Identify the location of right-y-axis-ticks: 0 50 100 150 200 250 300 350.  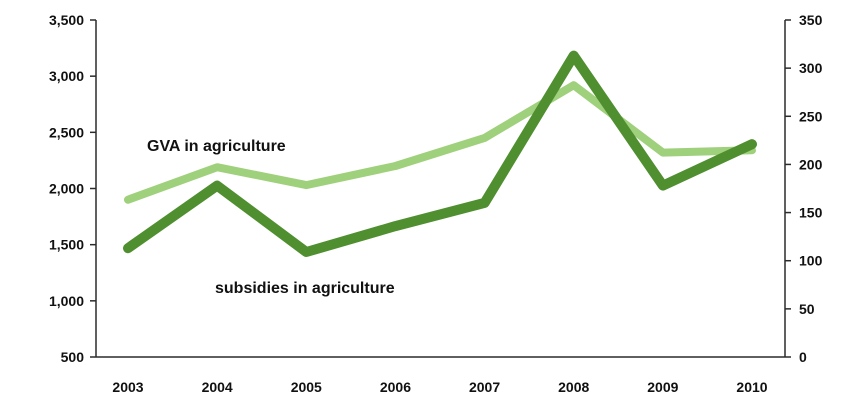
(804, 188).